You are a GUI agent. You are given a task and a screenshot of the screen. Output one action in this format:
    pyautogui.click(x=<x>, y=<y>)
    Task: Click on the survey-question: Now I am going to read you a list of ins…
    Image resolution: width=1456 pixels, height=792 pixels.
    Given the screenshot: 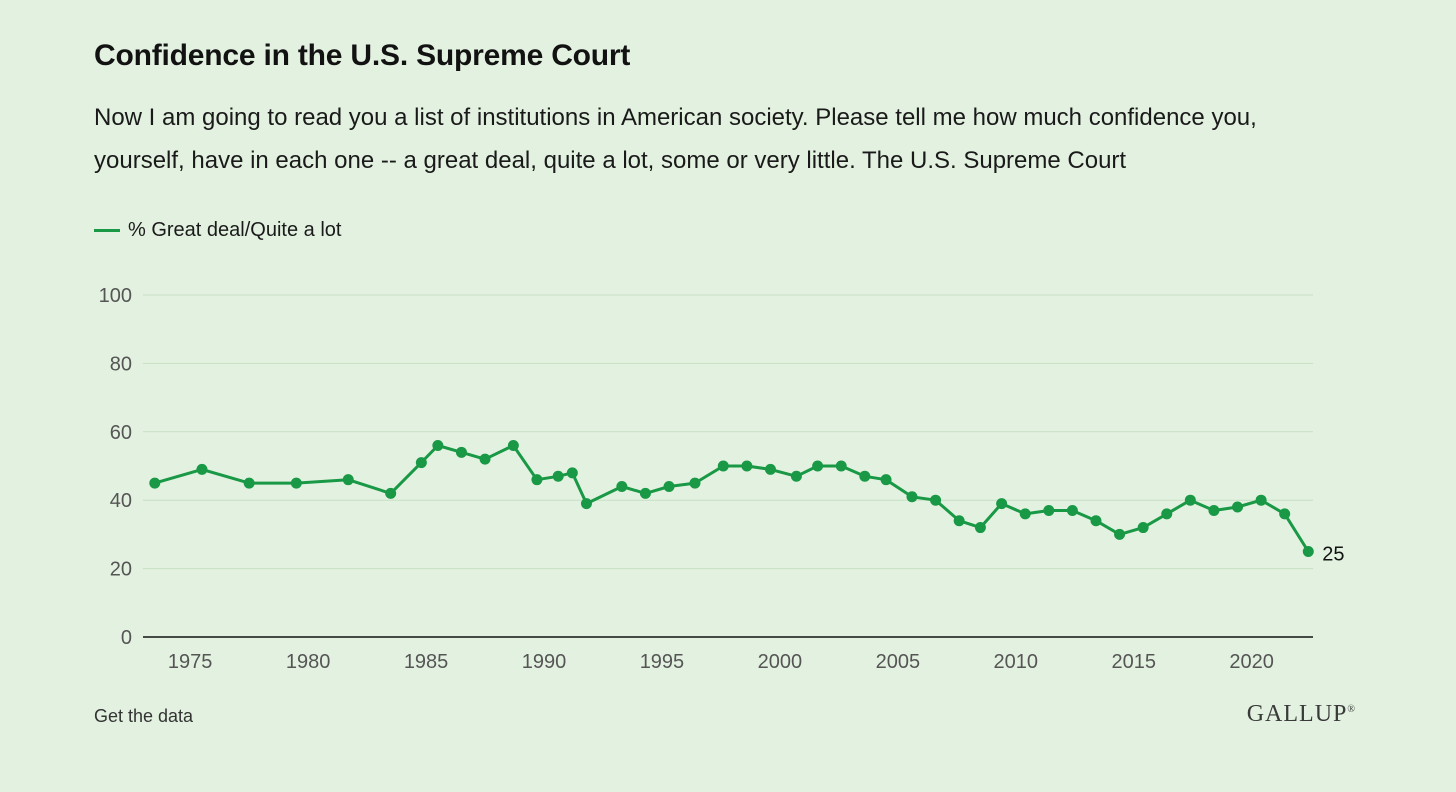 What is the action you would take?
    pyautogui.click(x=675, y=139)
    